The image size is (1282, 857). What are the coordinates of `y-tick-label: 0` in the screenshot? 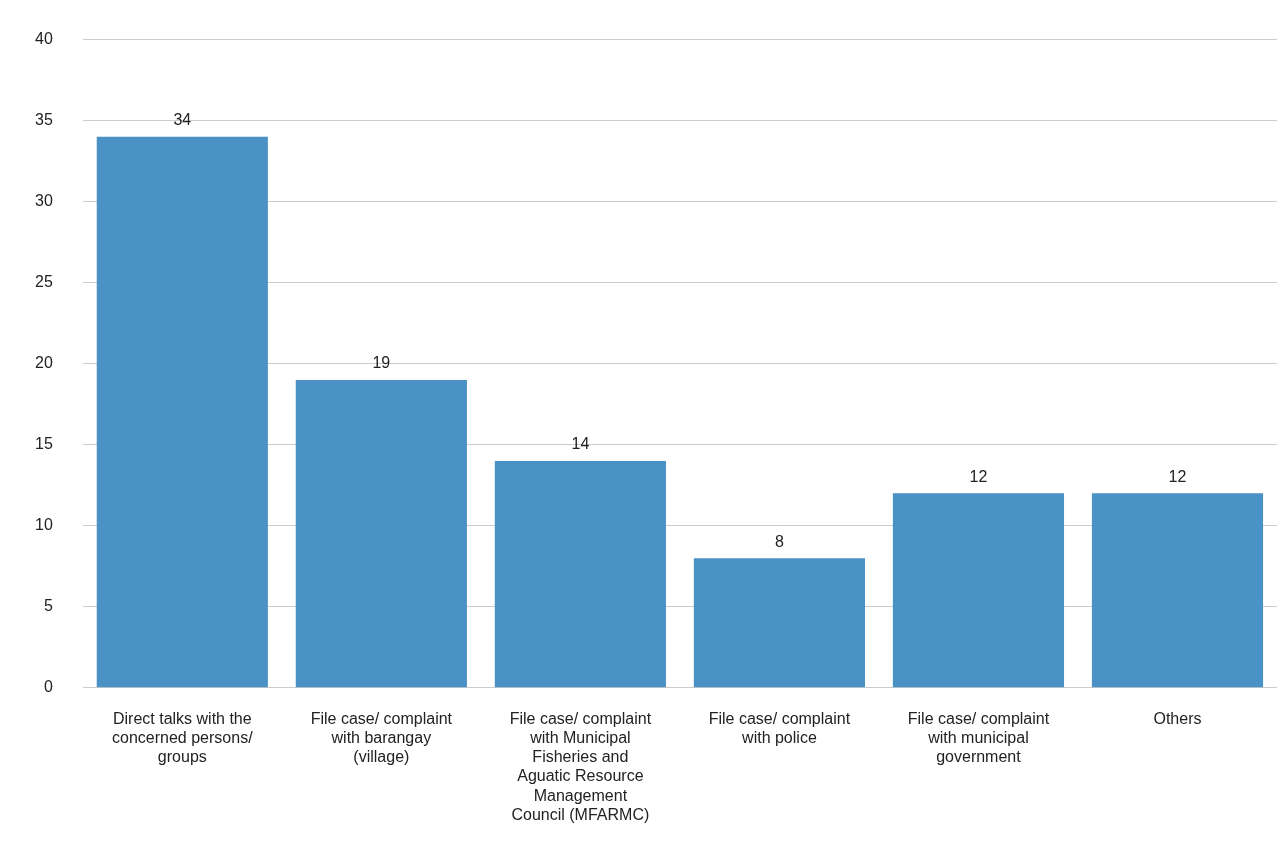 It's located at (48, 687).